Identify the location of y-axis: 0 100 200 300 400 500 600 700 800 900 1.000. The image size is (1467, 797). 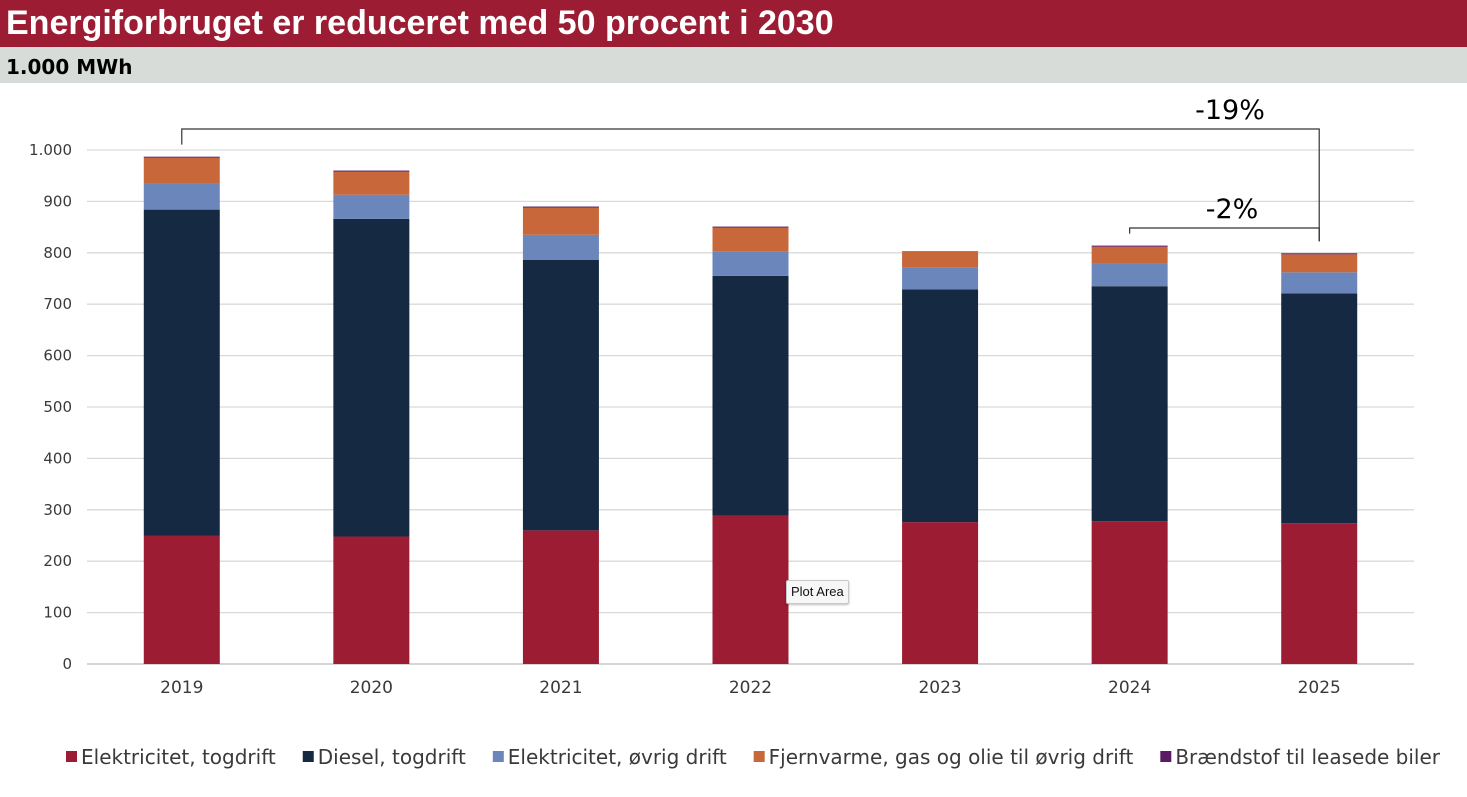
(50, 407).